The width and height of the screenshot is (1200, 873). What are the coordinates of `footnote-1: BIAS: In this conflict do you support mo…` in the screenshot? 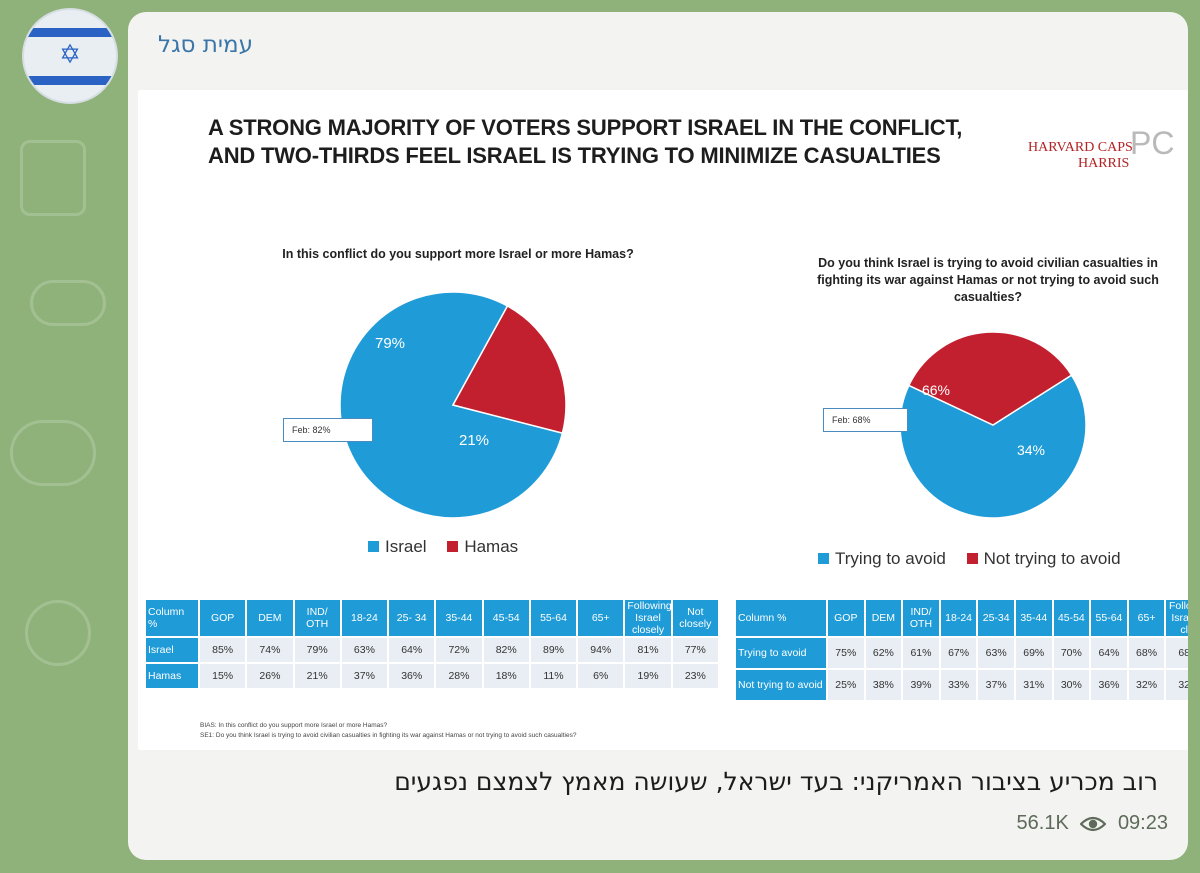 It's located at (294, 725).